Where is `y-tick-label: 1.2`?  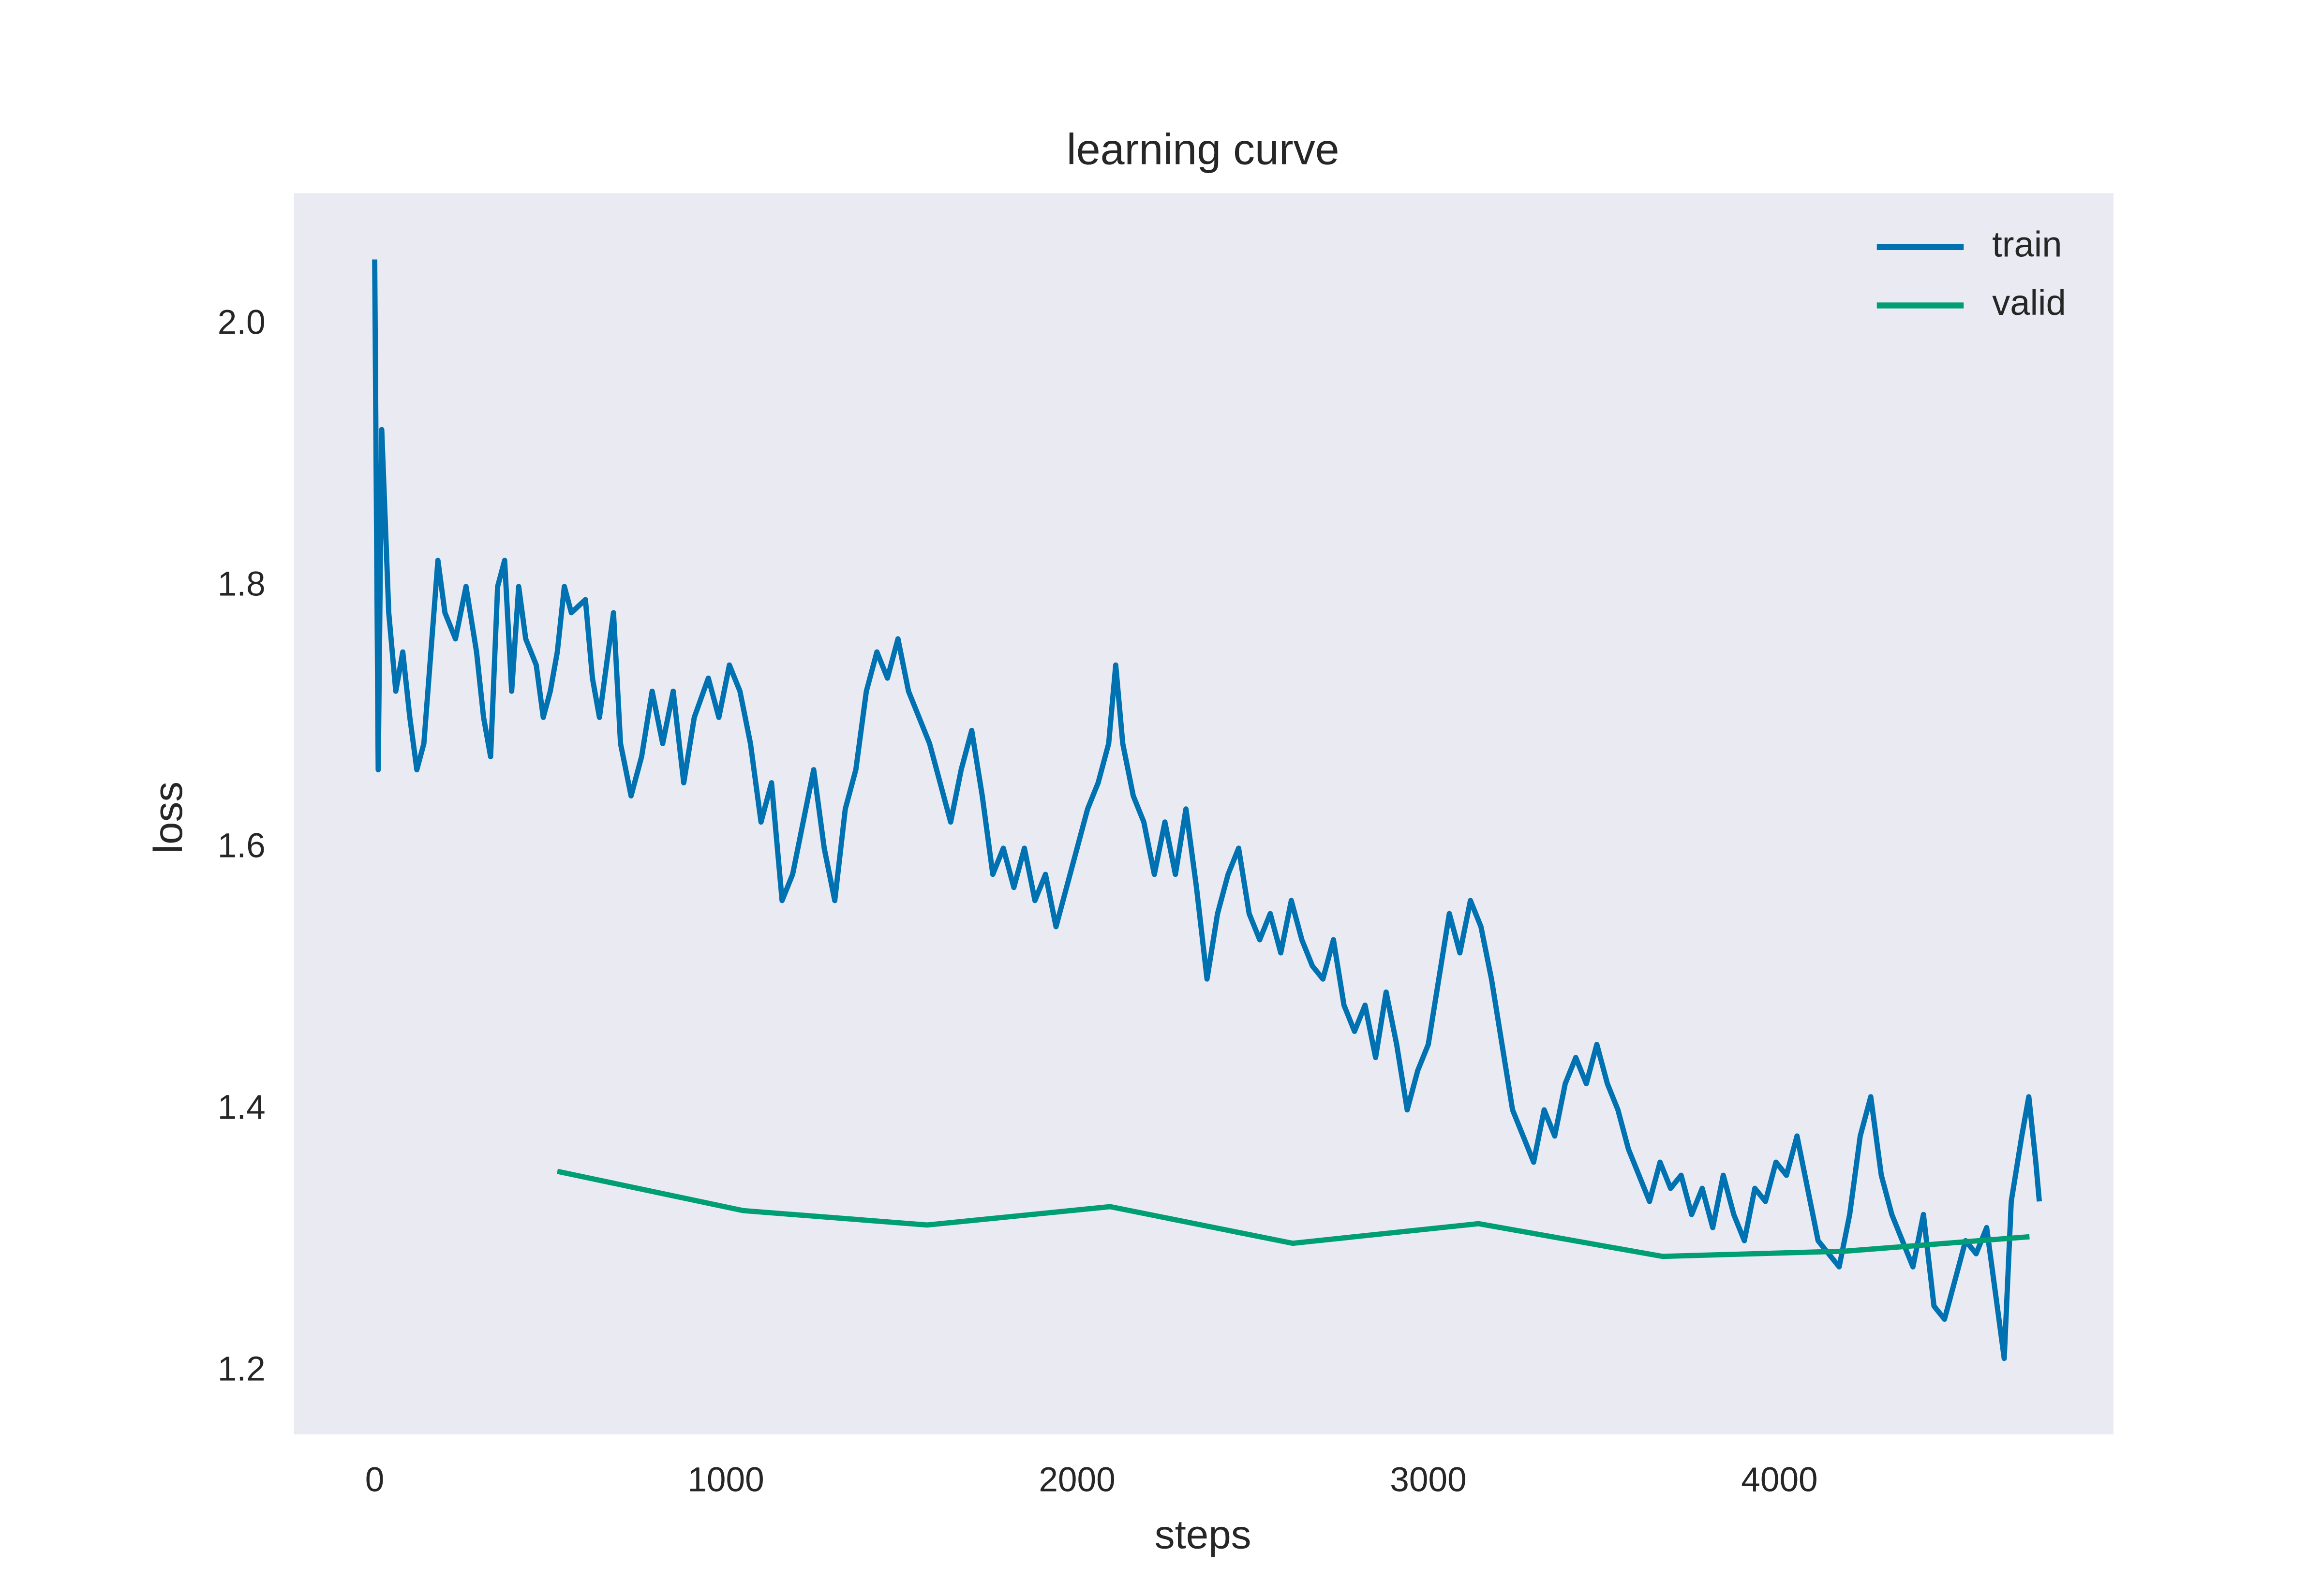 y-tick-label: 1.2 is located at coordinates (242, 1369).